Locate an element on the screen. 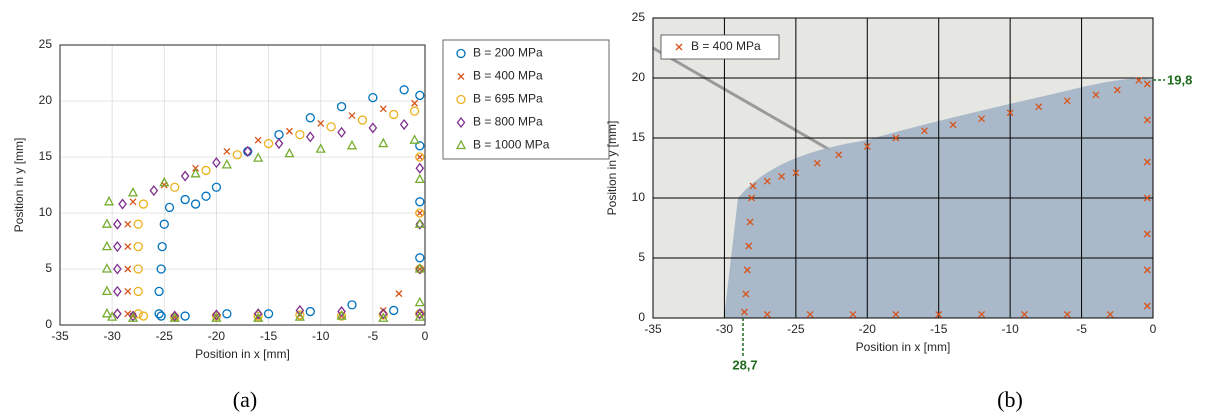  x-axis-label: Position in x [mm] is located at coordinates (903, 347).